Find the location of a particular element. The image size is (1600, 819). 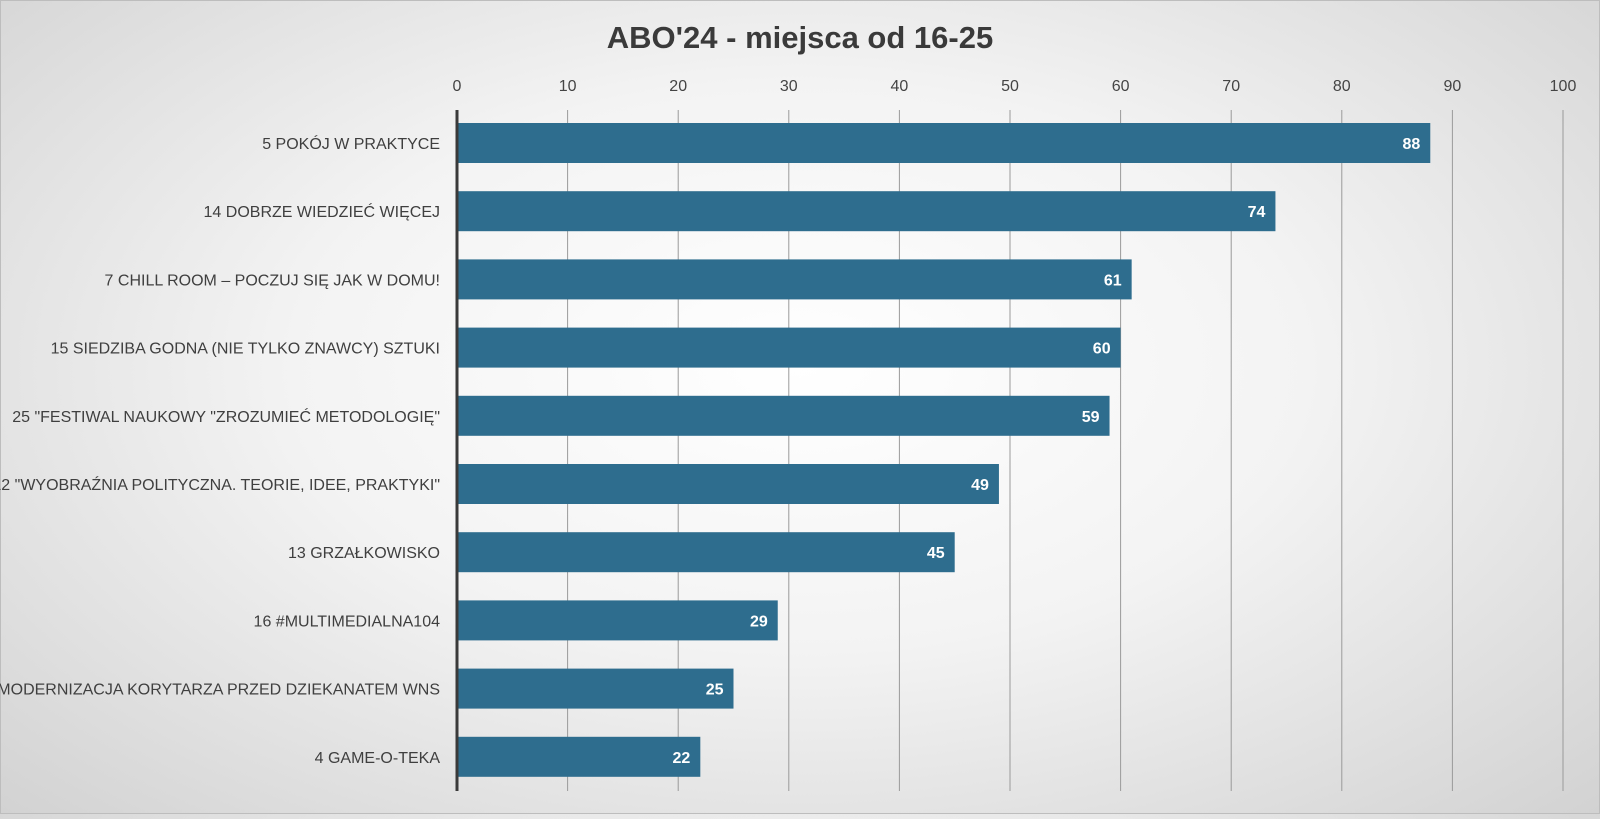

x-tick-label: 70 is located at coordinates (1231, 86).